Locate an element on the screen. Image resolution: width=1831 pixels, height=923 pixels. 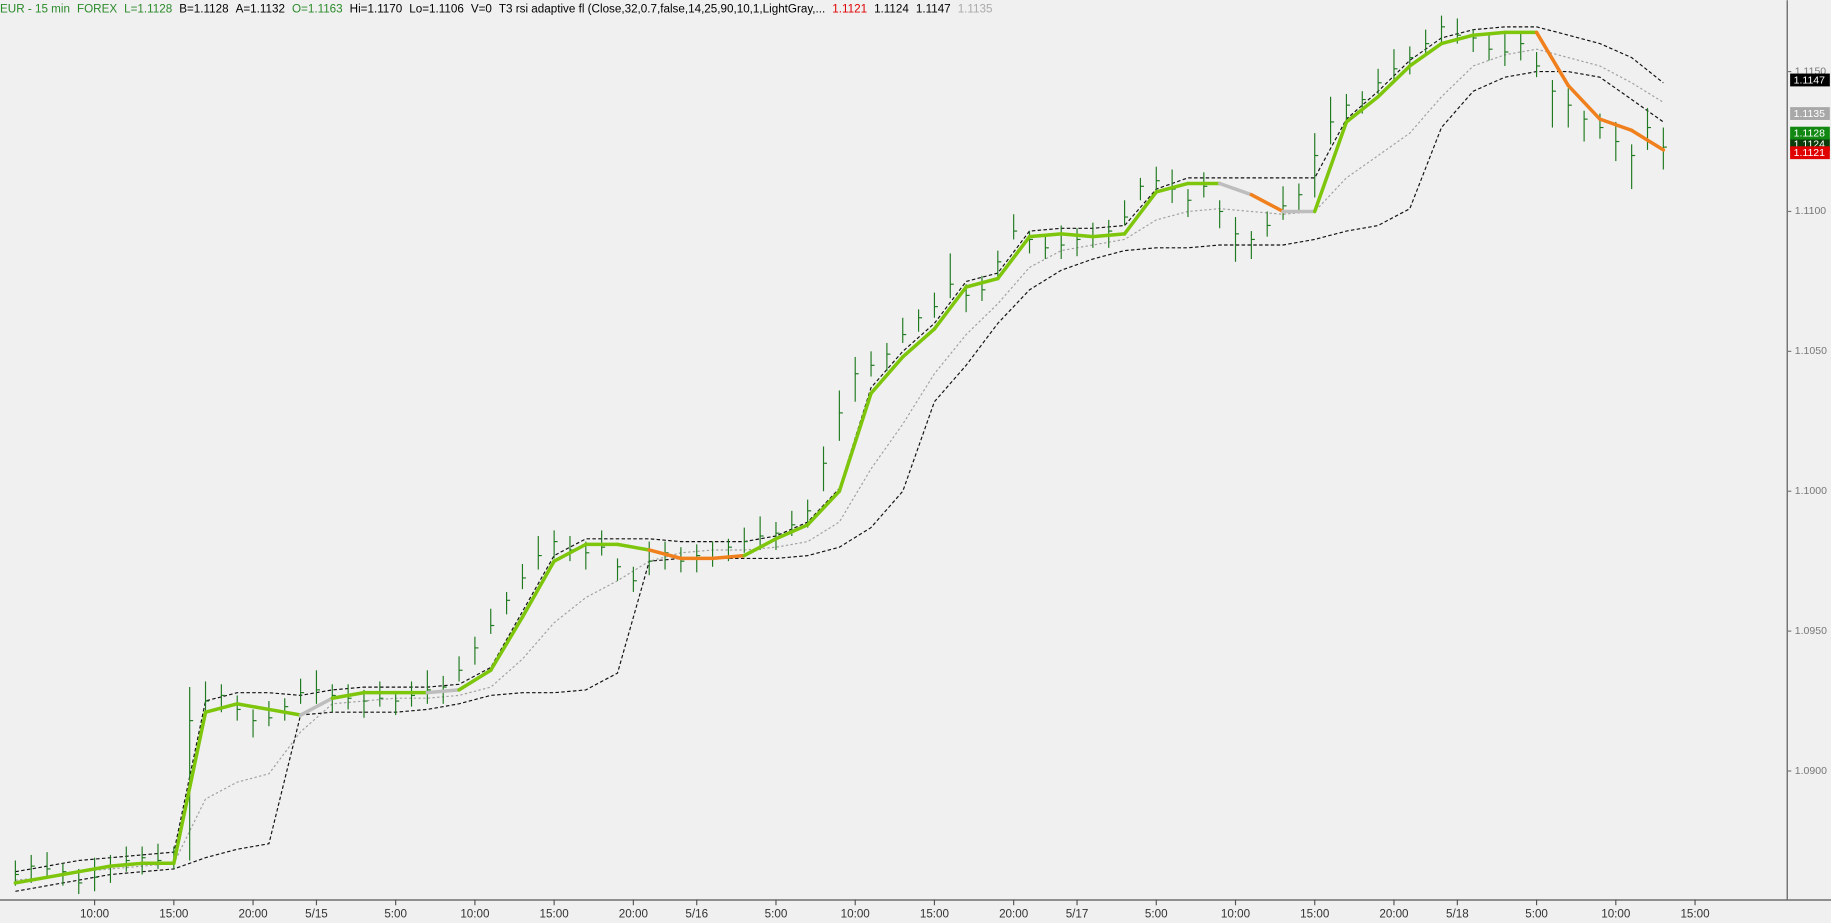
price-marker-label: 1.1121 is located at coordinates (1809, 153).